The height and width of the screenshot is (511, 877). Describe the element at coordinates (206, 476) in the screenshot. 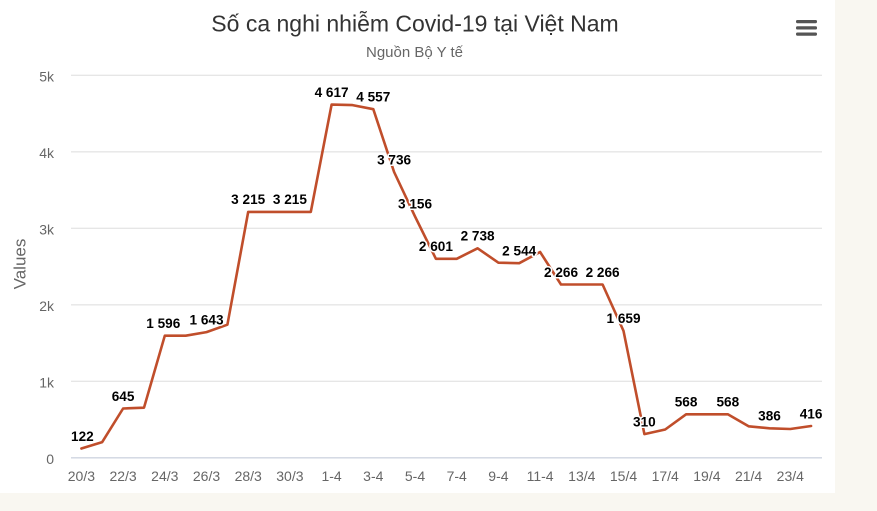

I see `svg-text: 26/3` at that location.